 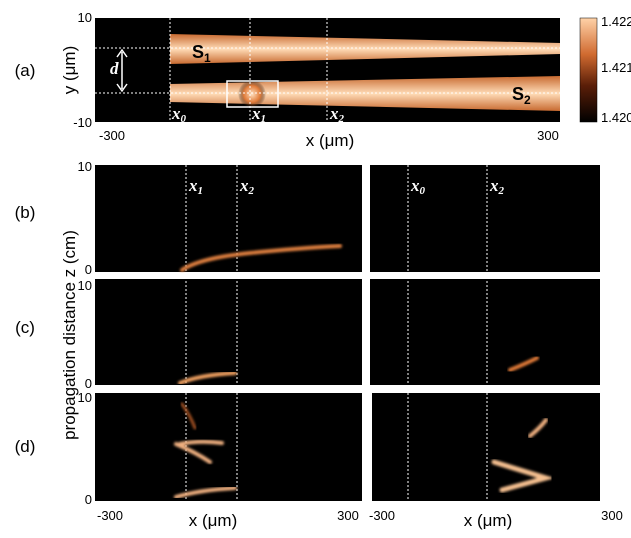 I want to click on panel-label: (b), so click(x=25, y=212).